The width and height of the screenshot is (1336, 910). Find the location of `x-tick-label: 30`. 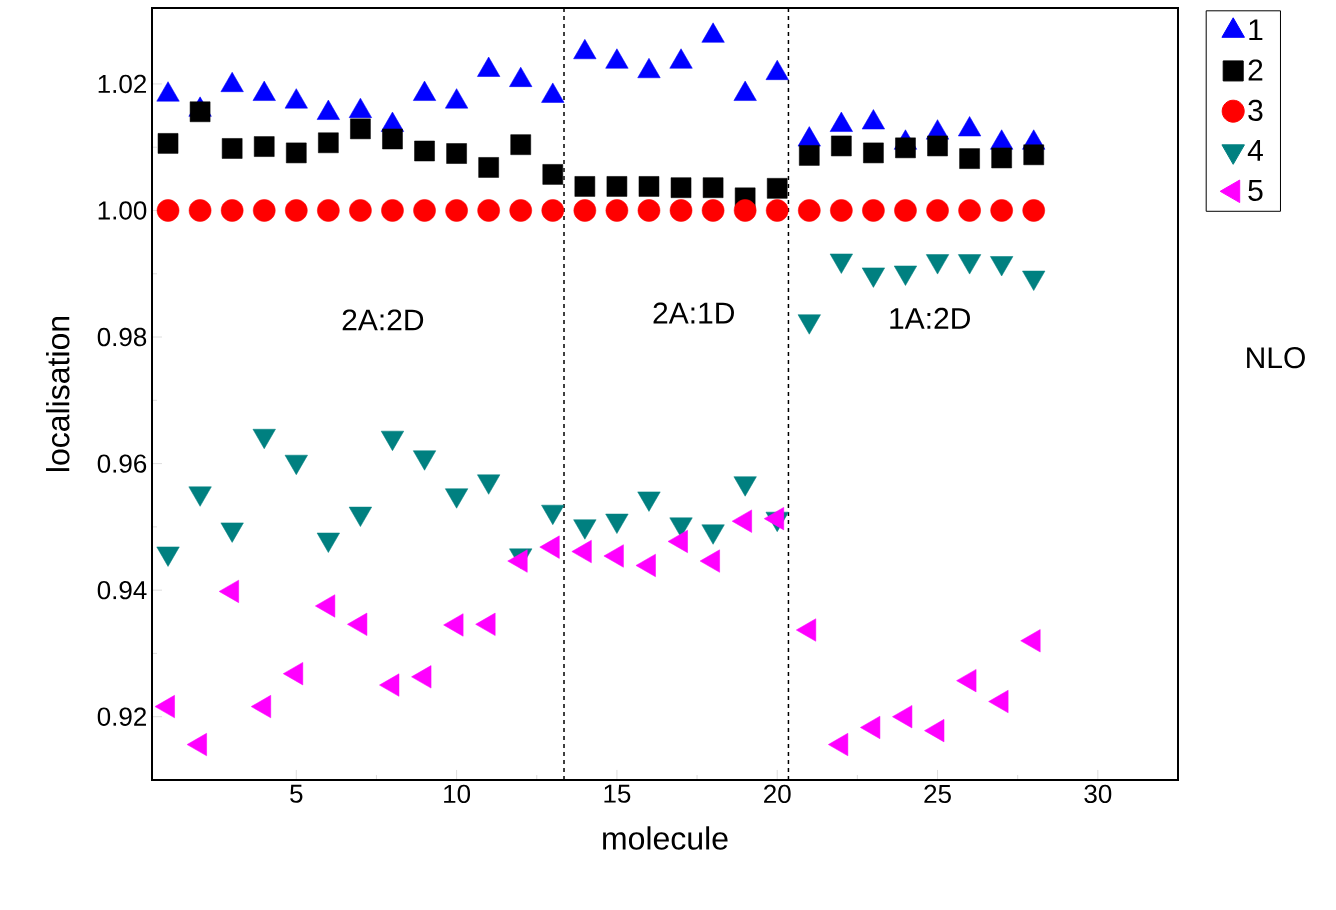

x-tick-label: 30 is located at coordinates (1098, 794).